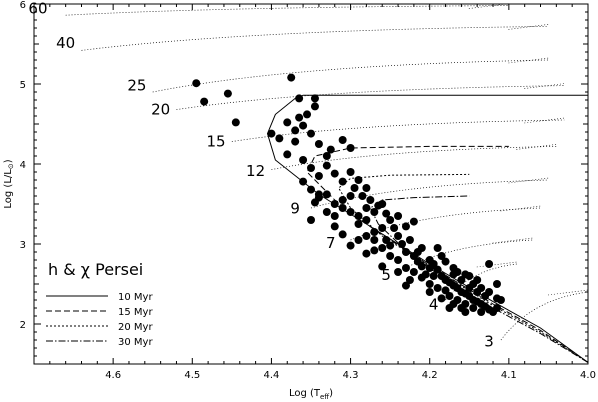  Describe the element at coordinates (113, 375) in the screenshot. I see `x-tick-label: 4.6` at that location.